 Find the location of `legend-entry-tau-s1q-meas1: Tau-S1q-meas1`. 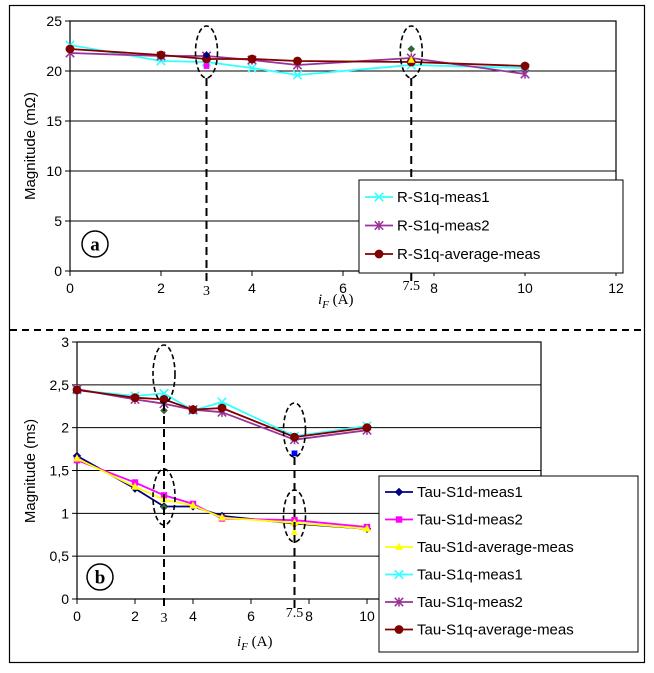

legend-entry-tau-s1q-meas1: Tau-S1q-meas1 is located at coordinates (454, 575).